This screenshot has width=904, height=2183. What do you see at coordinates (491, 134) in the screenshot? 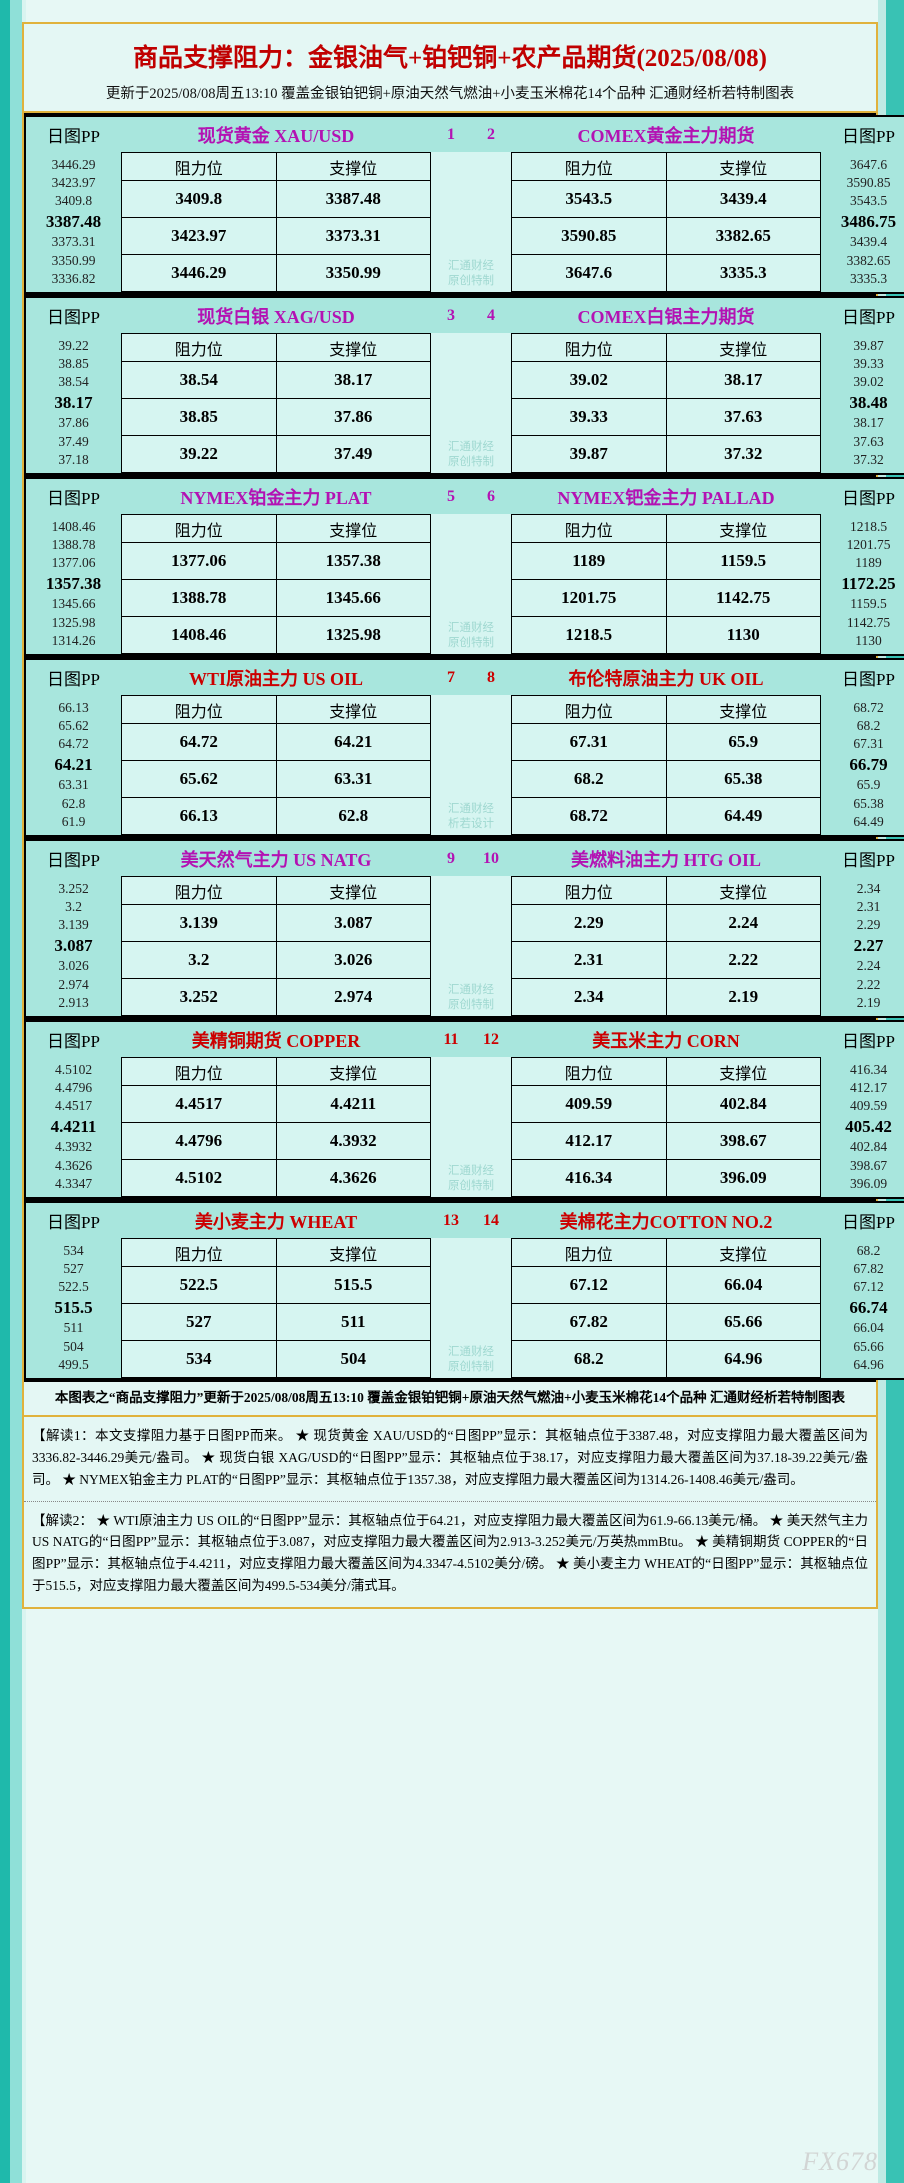
I see `block-number-right: 2` at bounding box center [491, 134].